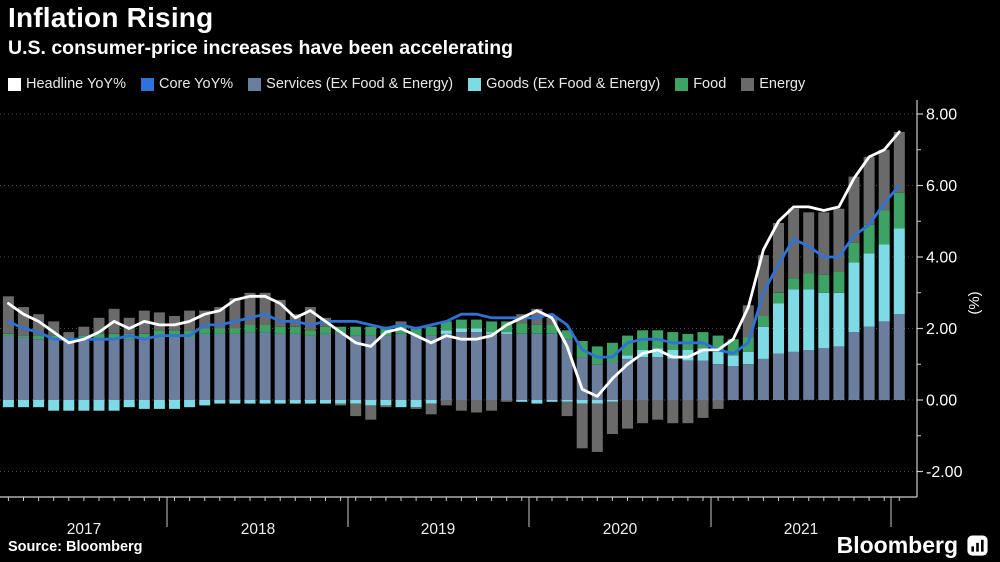  Describe the element at coordinates (782, 84) in the screenshot. I see `legend-label-energy: Energy` at that location.